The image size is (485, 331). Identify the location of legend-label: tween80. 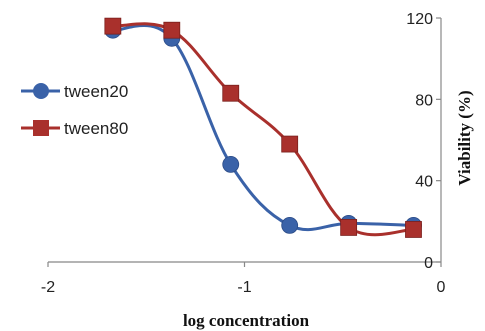
(96, 128).